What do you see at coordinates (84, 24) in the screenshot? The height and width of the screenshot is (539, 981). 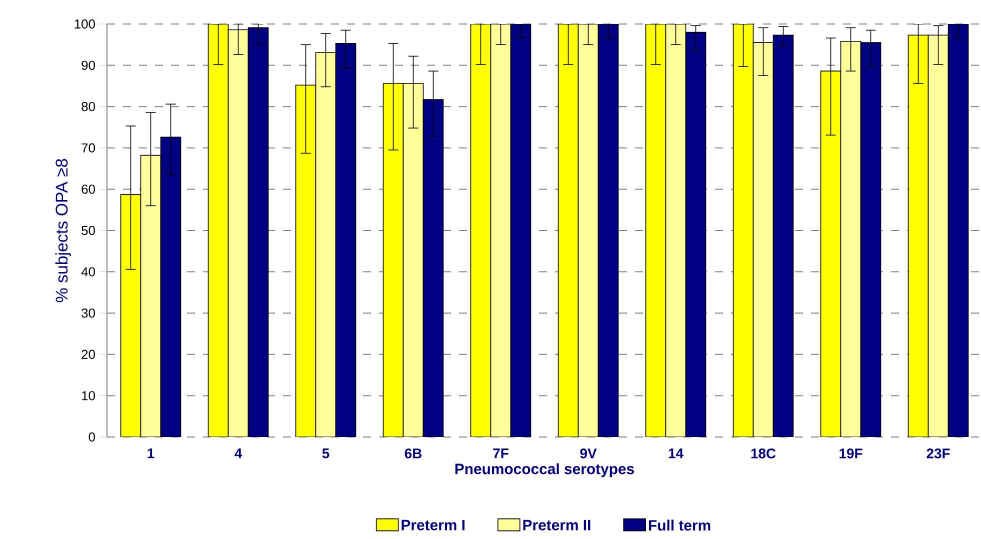 I see `y-tick-label: 100` at bounding box center [84, 24].